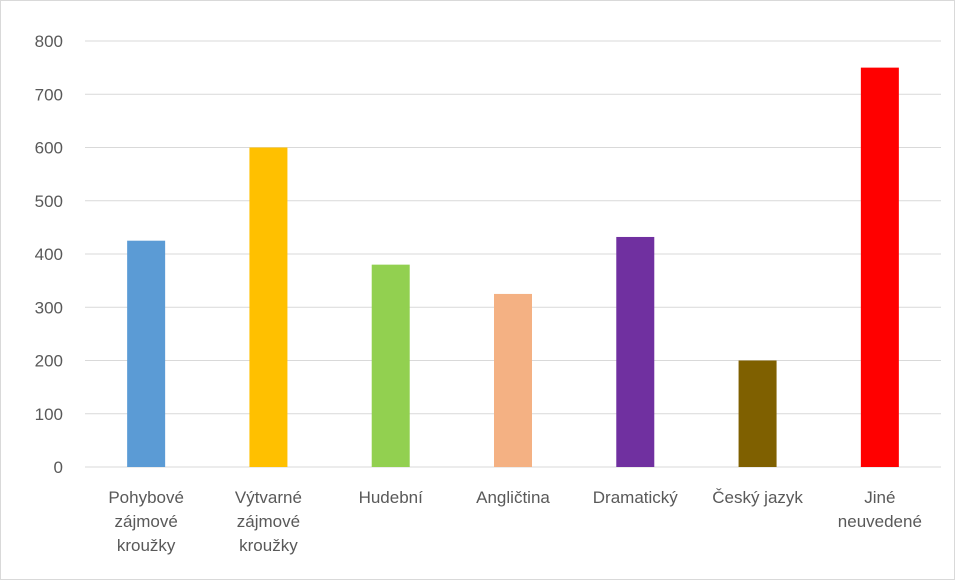  I want to click on x-category-label-line: Výtvarné, so click(268, 497).